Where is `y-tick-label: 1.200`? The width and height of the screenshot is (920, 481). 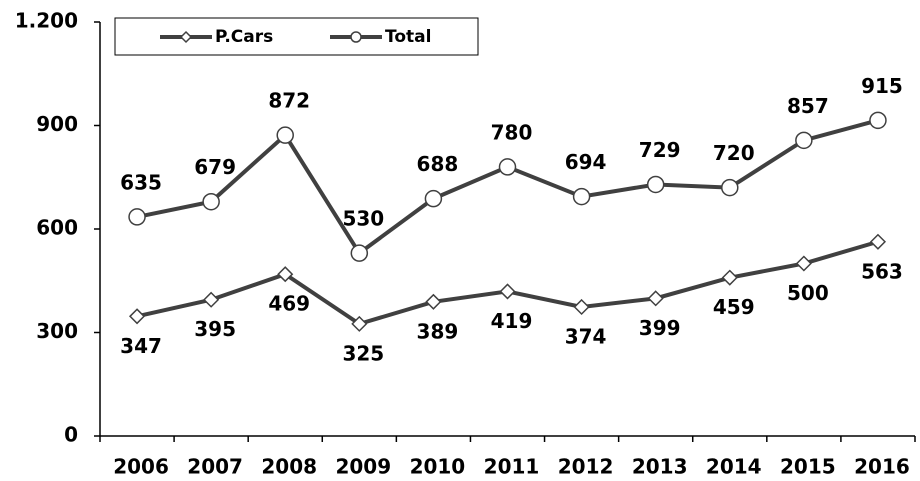
y-tick-label: 1.200 is located at coordinates (46, 21).